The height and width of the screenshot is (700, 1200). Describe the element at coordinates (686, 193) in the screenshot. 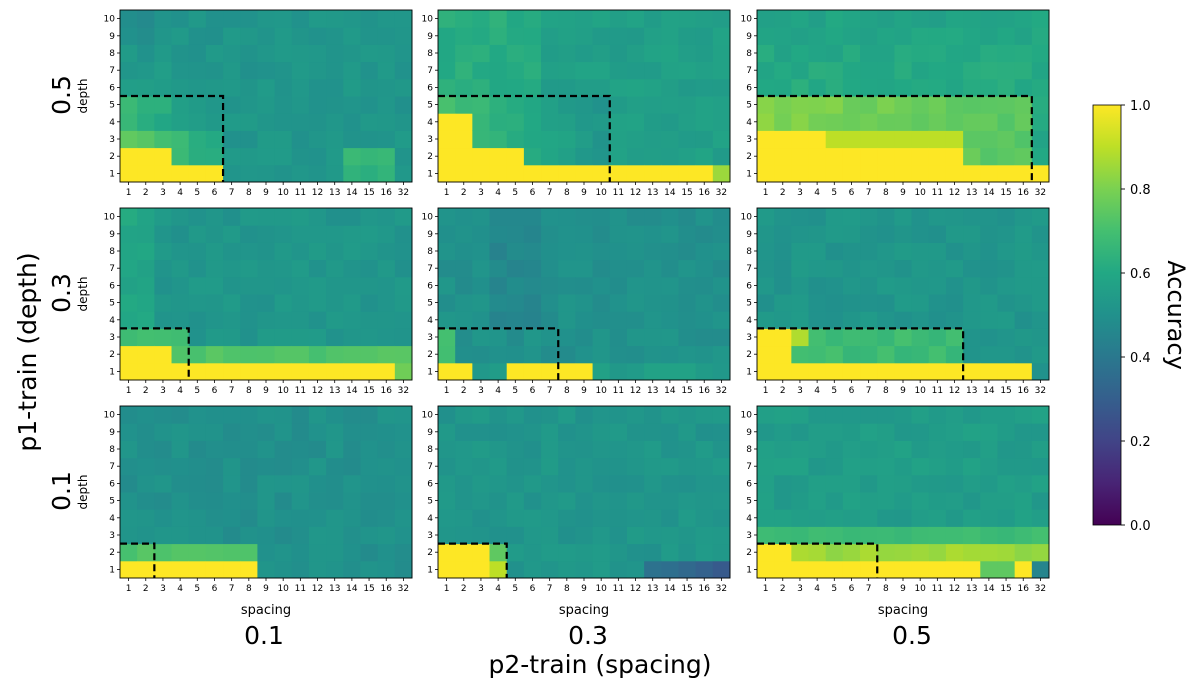

I see `x-tick-label: 15` at that location.